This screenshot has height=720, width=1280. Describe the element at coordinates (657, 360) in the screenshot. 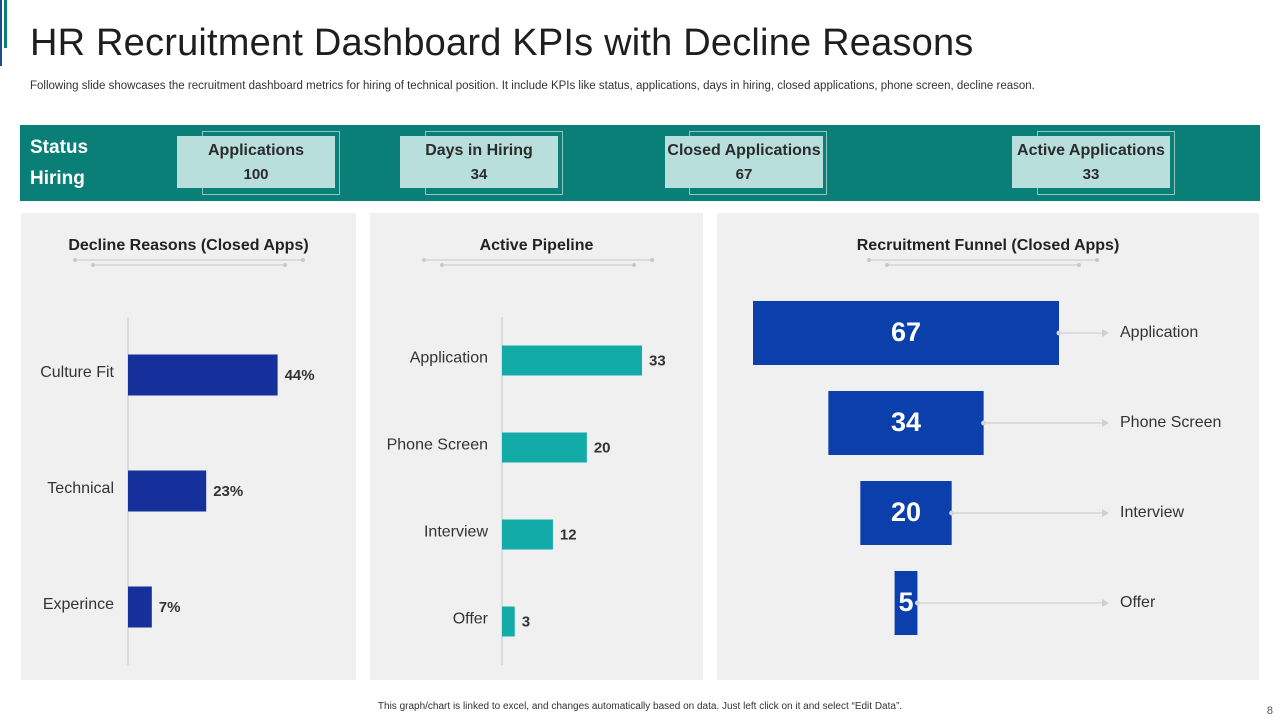

I see `data-label-application: 33` at that location.